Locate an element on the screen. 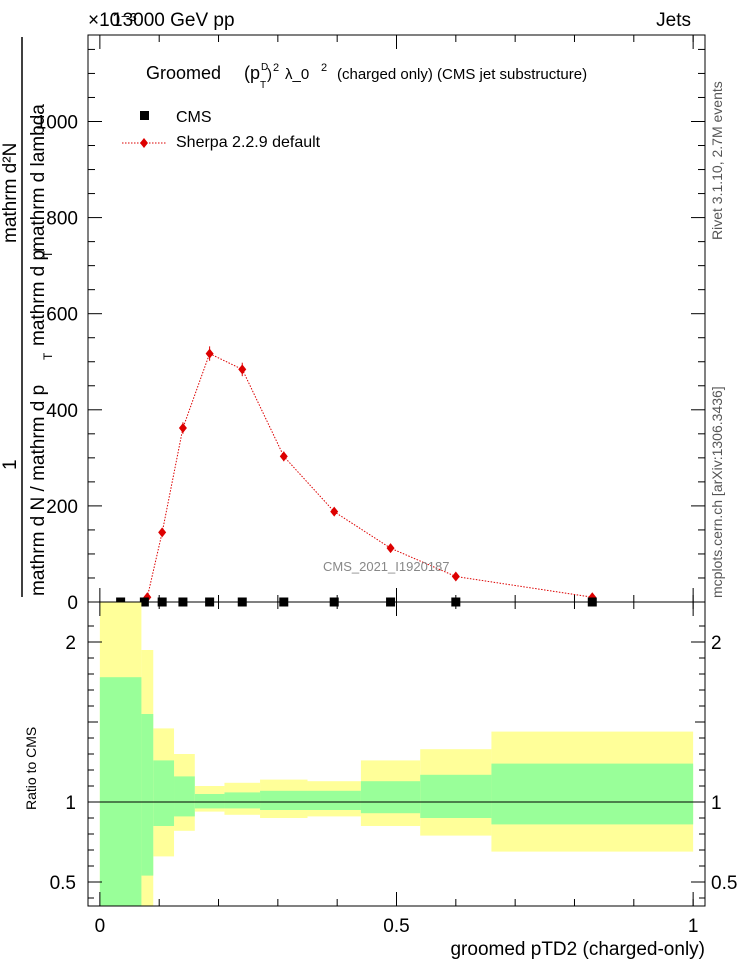 This screenshot has height=972, width=746. title-sup-3: 2 is located at coordinates (324, 68).